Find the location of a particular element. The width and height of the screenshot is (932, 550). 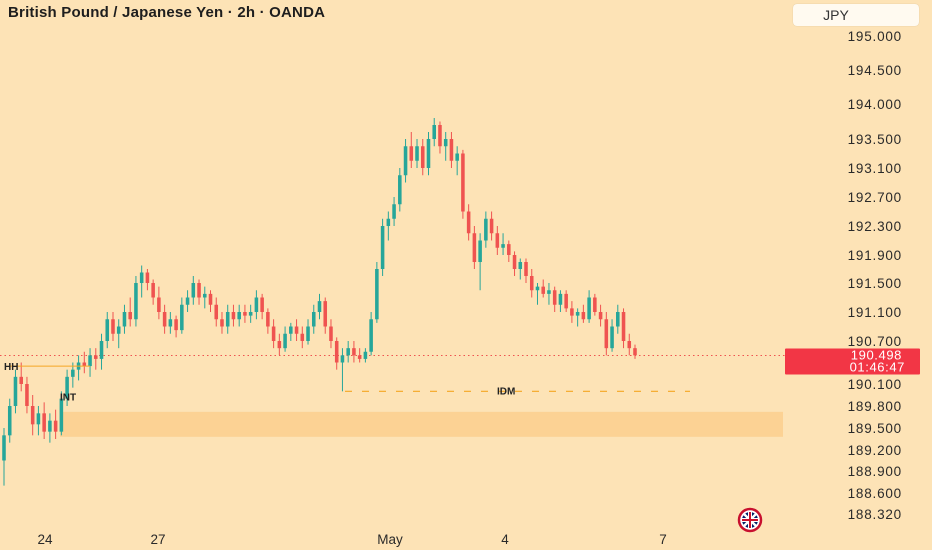

hh-label: HH is located at coordinates (11, 367).